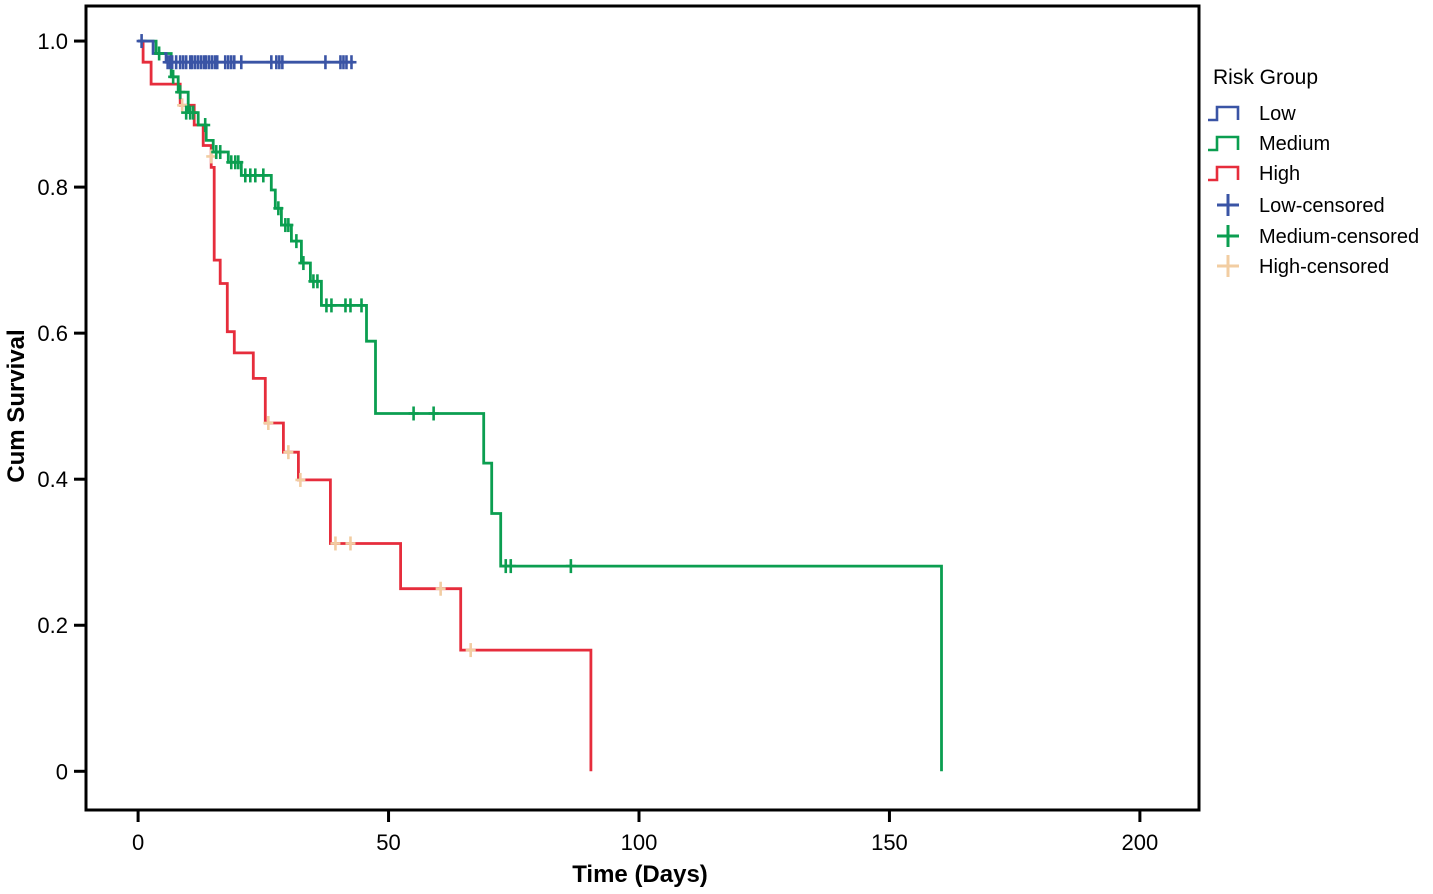  What do you see at coordinates (1265, 77) in the screenshot?
I see `legend-title: Risk Group` at bounding box center [1265, 77].